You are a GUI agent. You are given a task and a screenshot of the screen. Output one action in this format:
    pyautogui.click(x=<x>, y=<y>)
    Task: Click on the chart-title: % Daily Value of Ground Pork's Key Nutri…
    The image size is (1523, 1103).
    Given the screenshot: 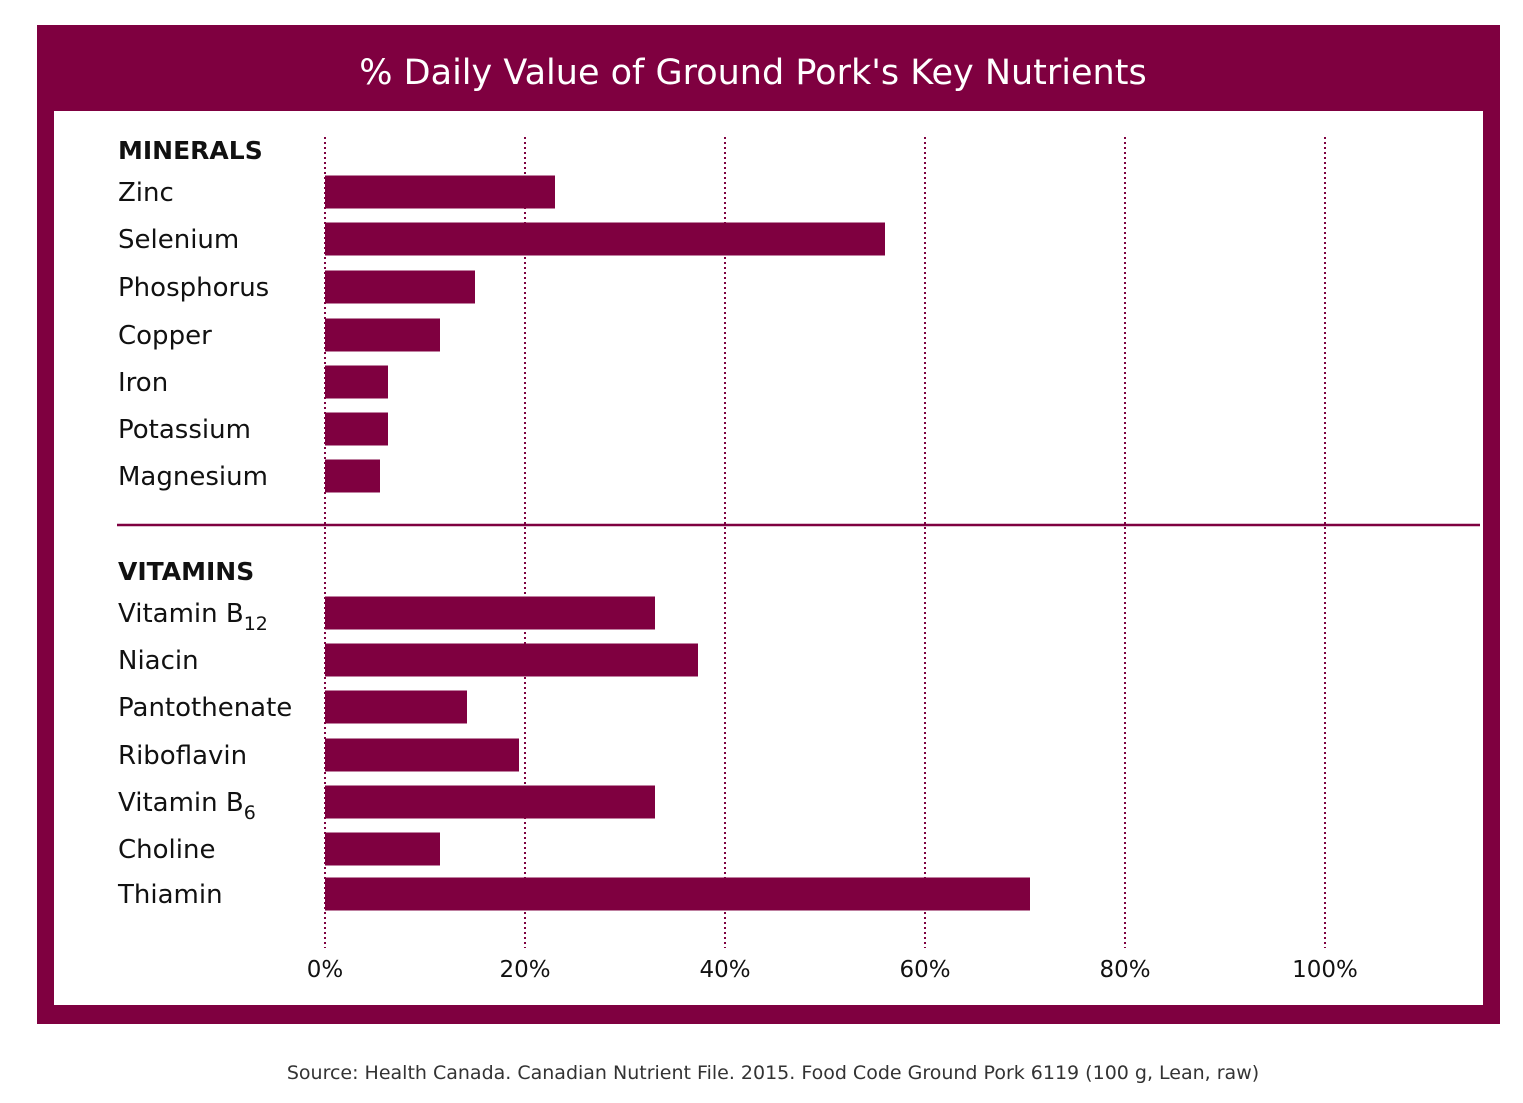 What is the action you would take?
    pyautogui.click(x=752, y=73)
    